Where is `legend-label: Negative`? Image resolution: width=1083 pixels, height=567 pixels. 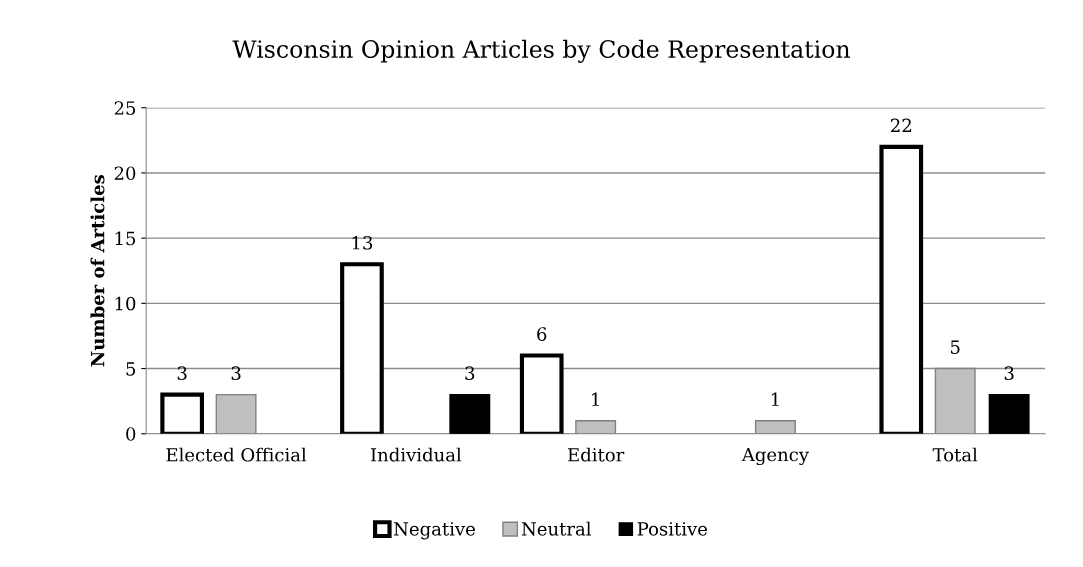
legend-label: Negative is located at coordinates (434, 531).